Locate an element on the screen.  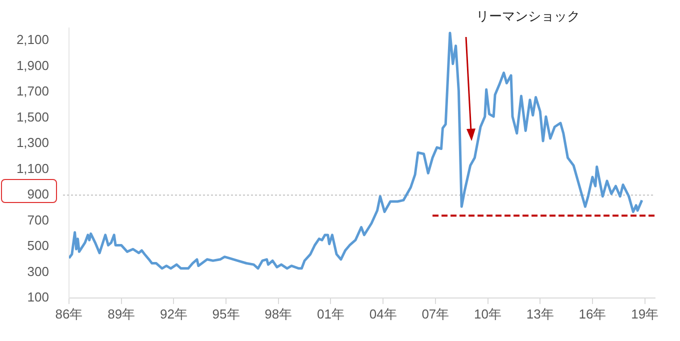
y-tick-label: 1,100 is located at coordinates (32, 168).